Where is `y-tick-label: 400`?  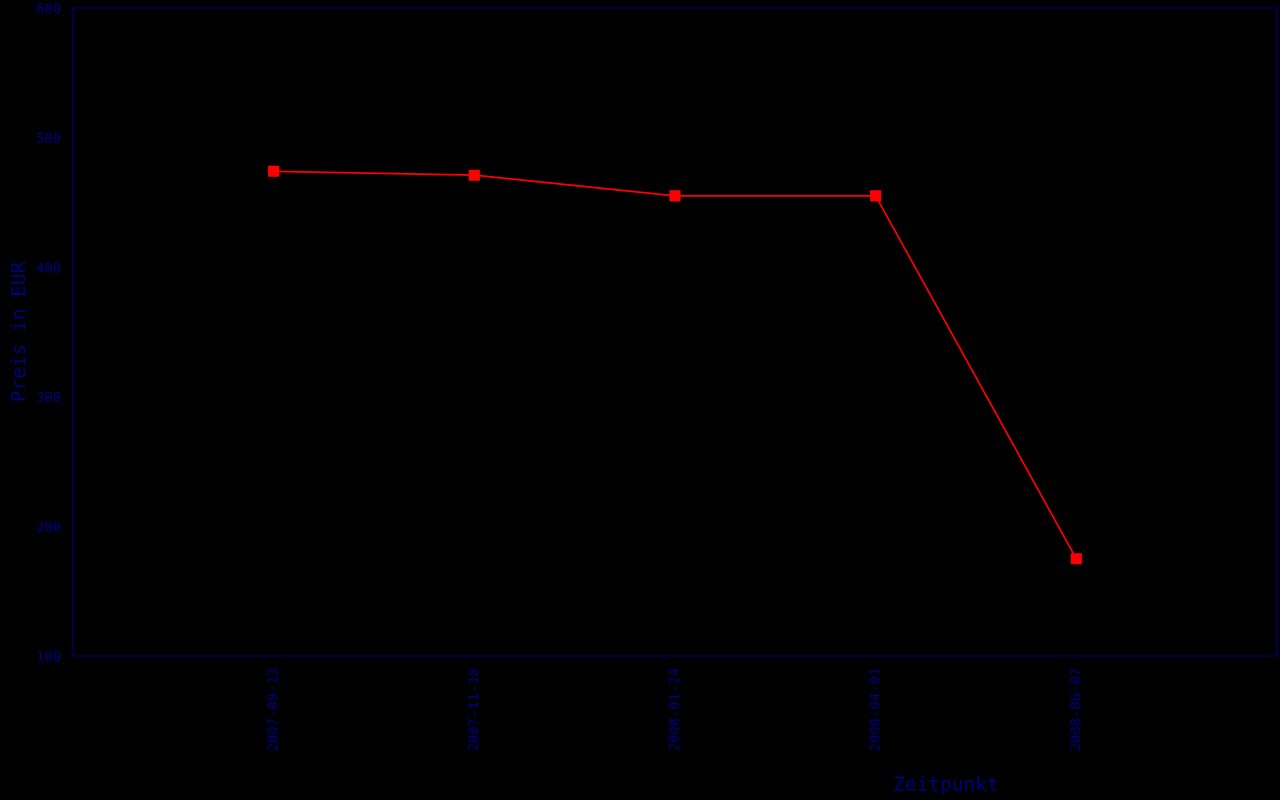
y-tick-label: 400 is located at coordinates (48, 267).